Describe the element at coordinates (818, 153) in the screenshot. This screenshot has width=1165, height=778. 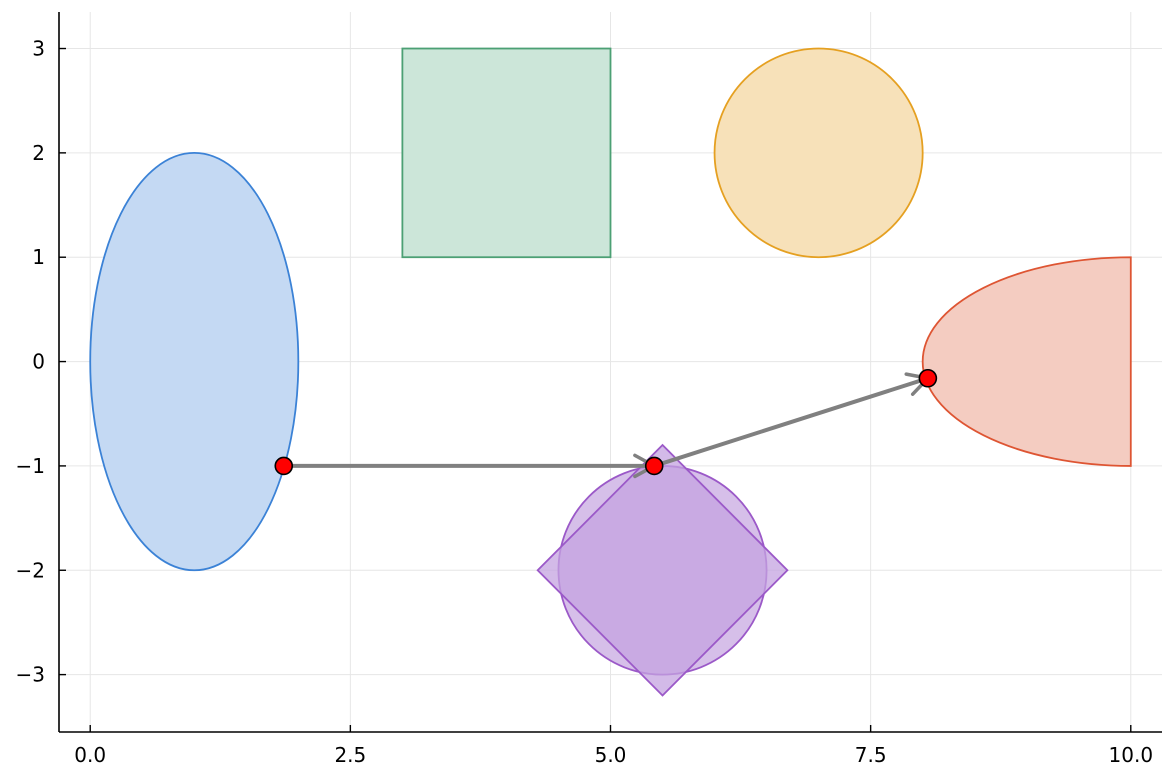
I see `circle-shape` at that location.